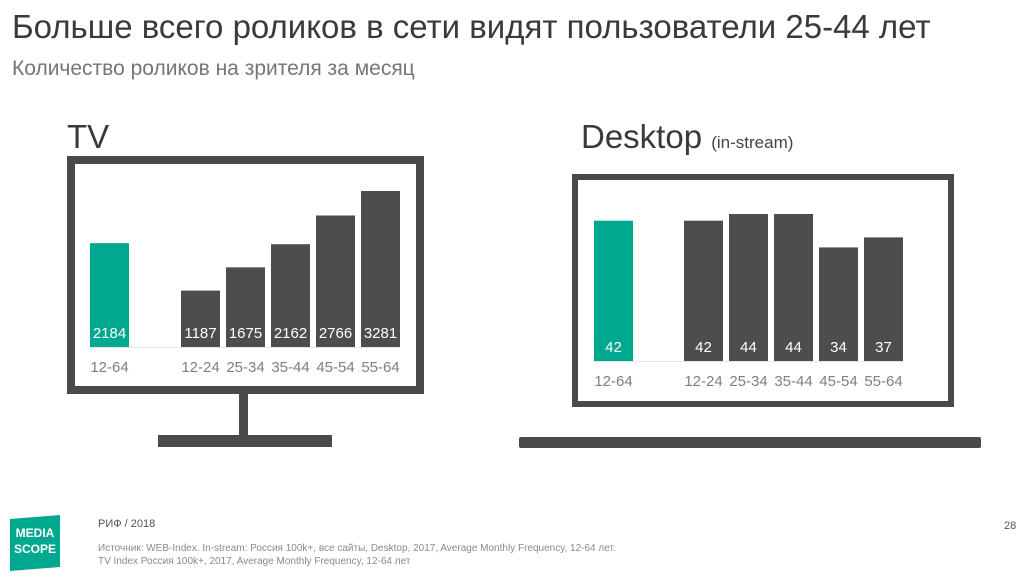 Image resolution: width=1026 pixels, height=577 pixels. I want to click on desktop-category-label-12-64: 12-64, so click(613, 381).